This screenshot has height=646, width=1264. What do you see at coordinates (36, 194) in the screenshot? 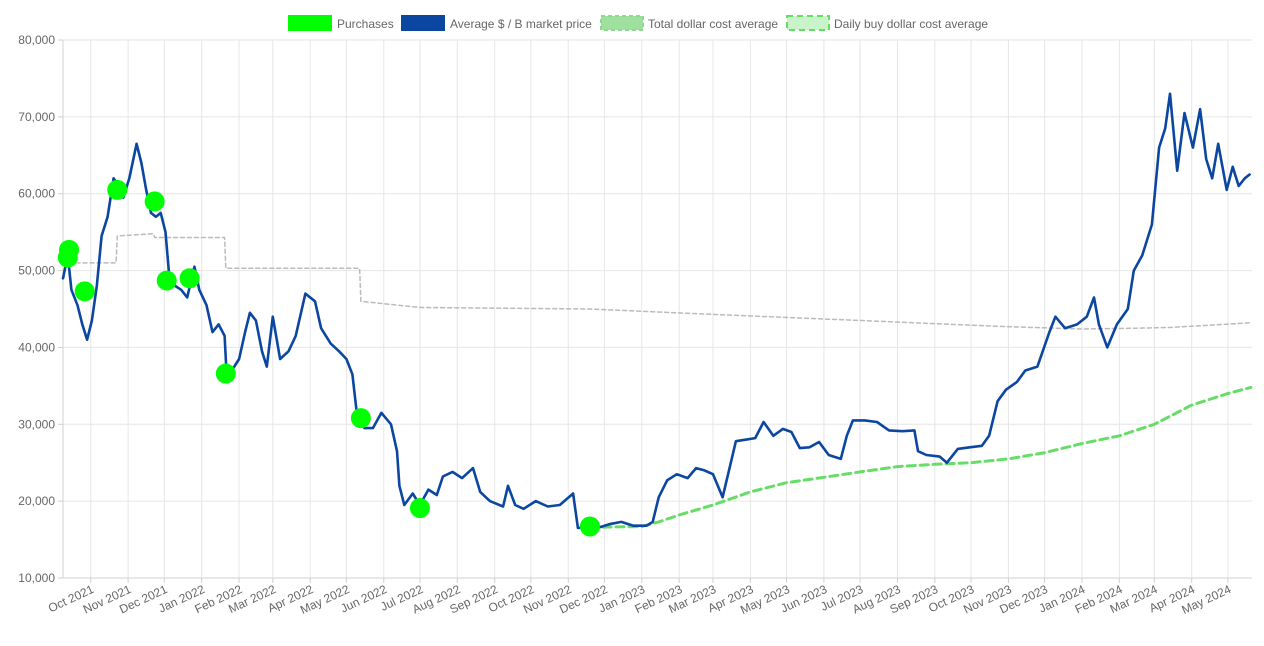
I see `y-tick-label: 60,000` at bounding box center [36, 194].